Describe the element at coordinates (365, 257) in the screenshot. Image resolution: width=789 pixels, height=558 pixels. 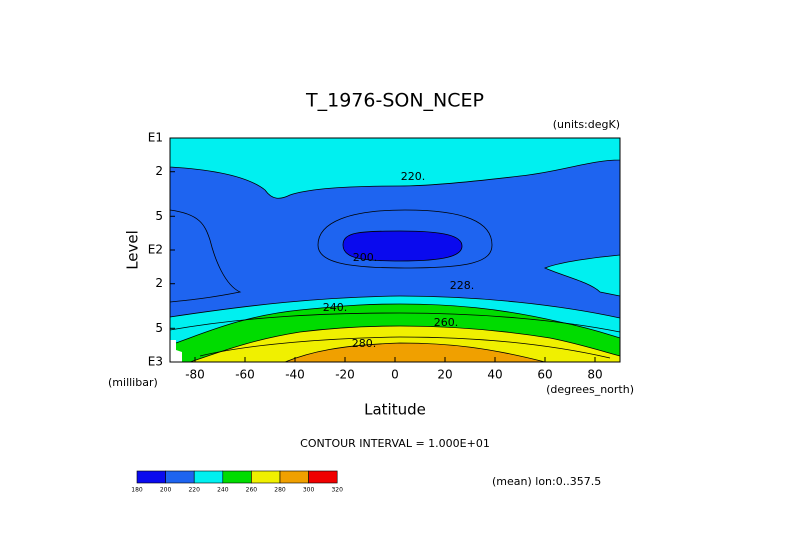
I see `contour-label: 200.` at that location.